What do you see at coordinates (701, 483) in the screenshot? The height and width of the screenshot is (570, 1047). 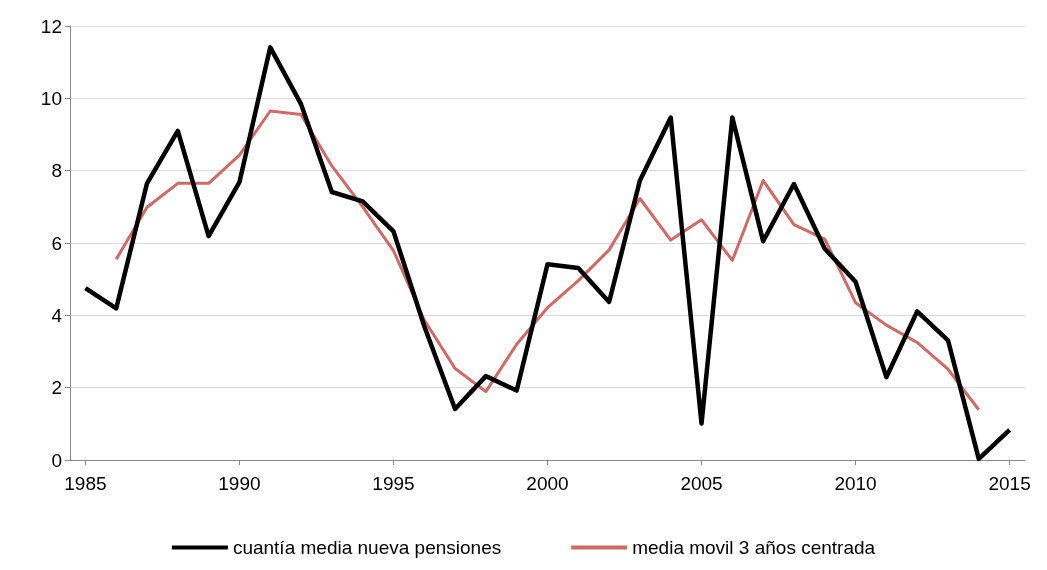 I see `x-tick-label: 2005` at bounding box center [701, 483].